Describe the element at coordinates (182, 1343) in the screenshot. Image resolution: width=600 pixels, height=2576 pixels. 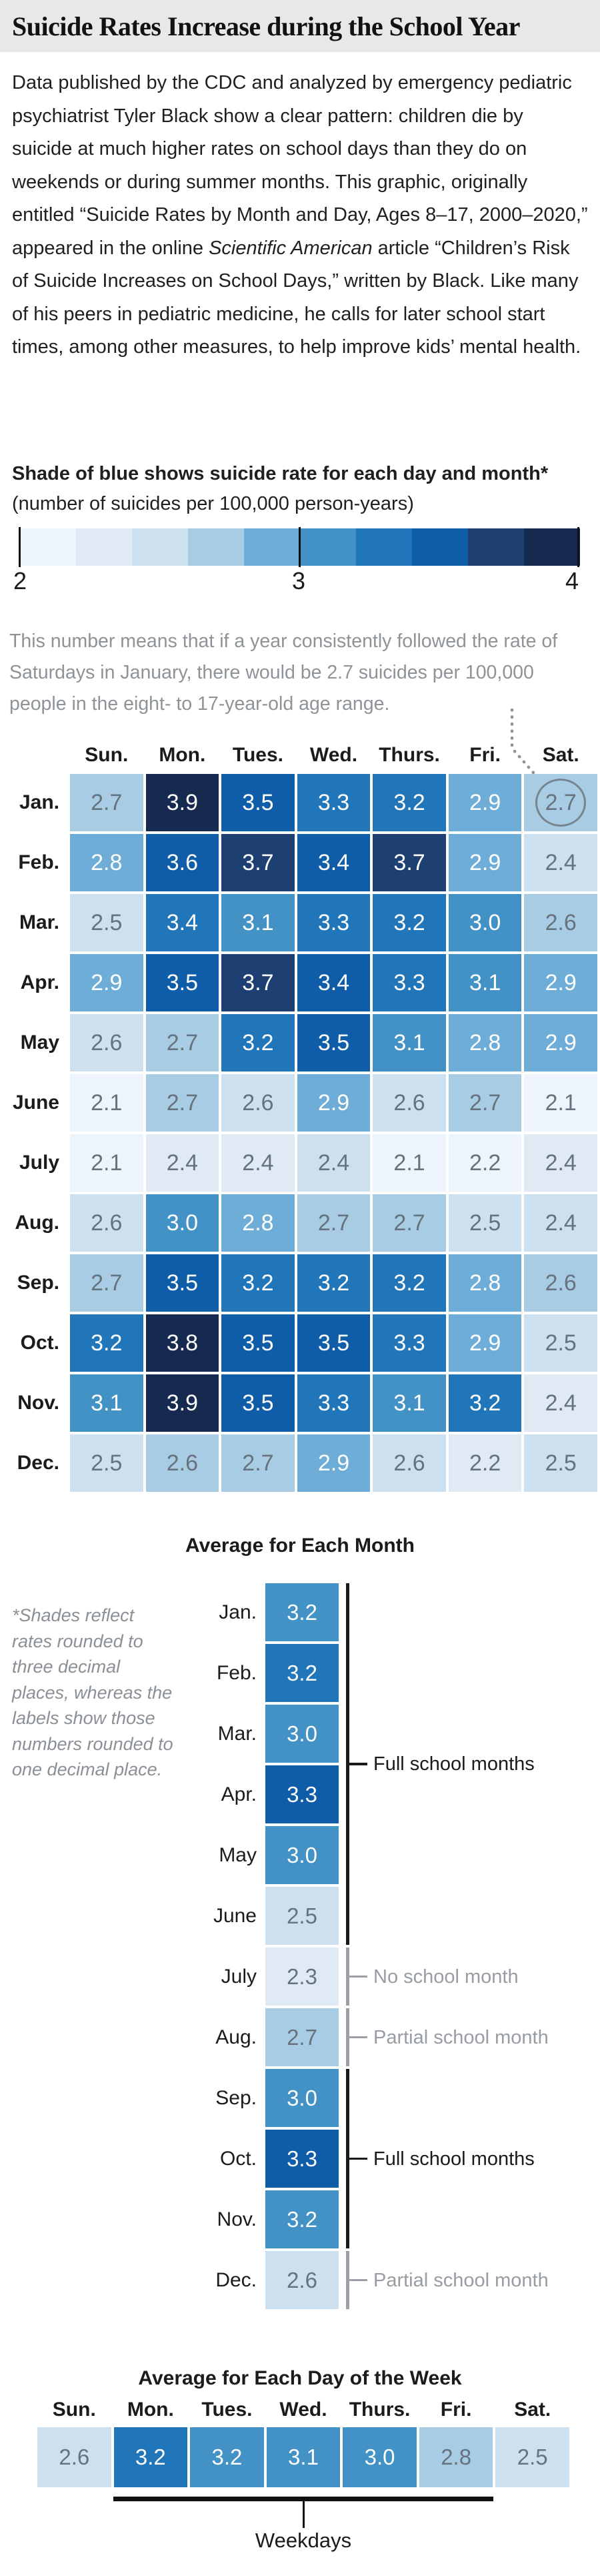
I see `heatmap-cell: 3.8` at that location.